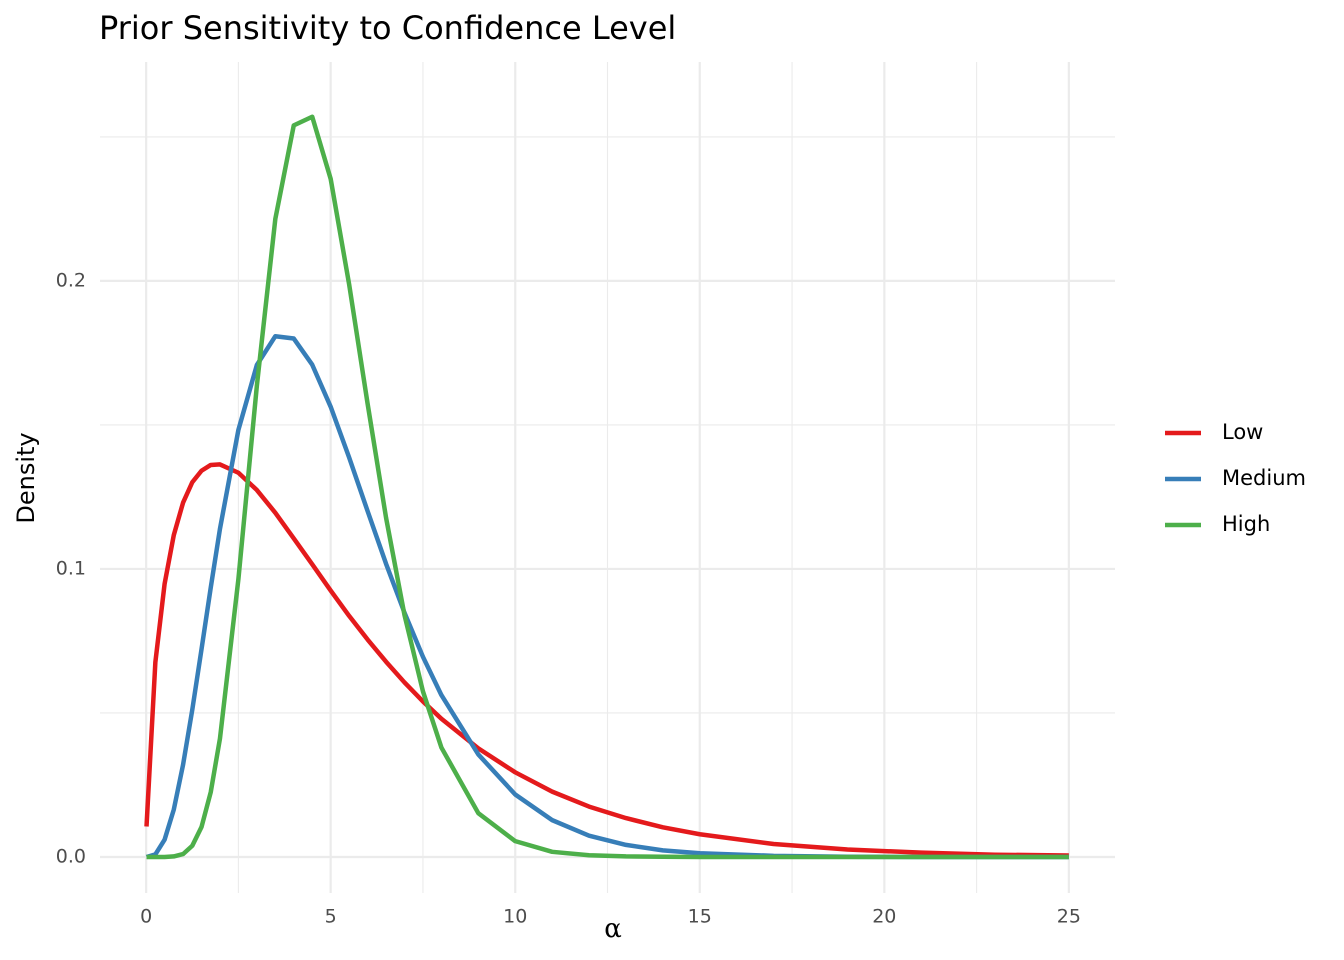 Image resolution: width=1344 pixels, height=960 pixels. What do you see at coordinates (1069, 917) in the screenshot?
I see `x-tick-label: 25` at bounding box center [1069, 917].